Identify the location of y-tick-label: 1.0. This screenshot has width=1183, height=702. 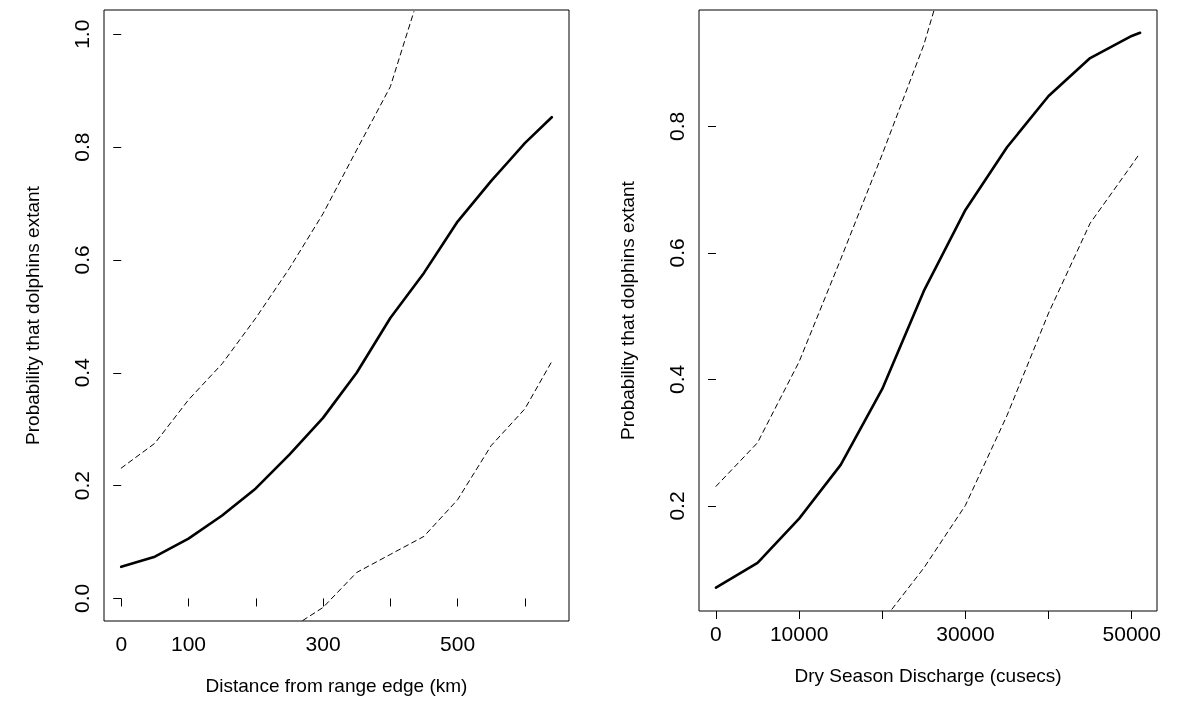
(81, 34).